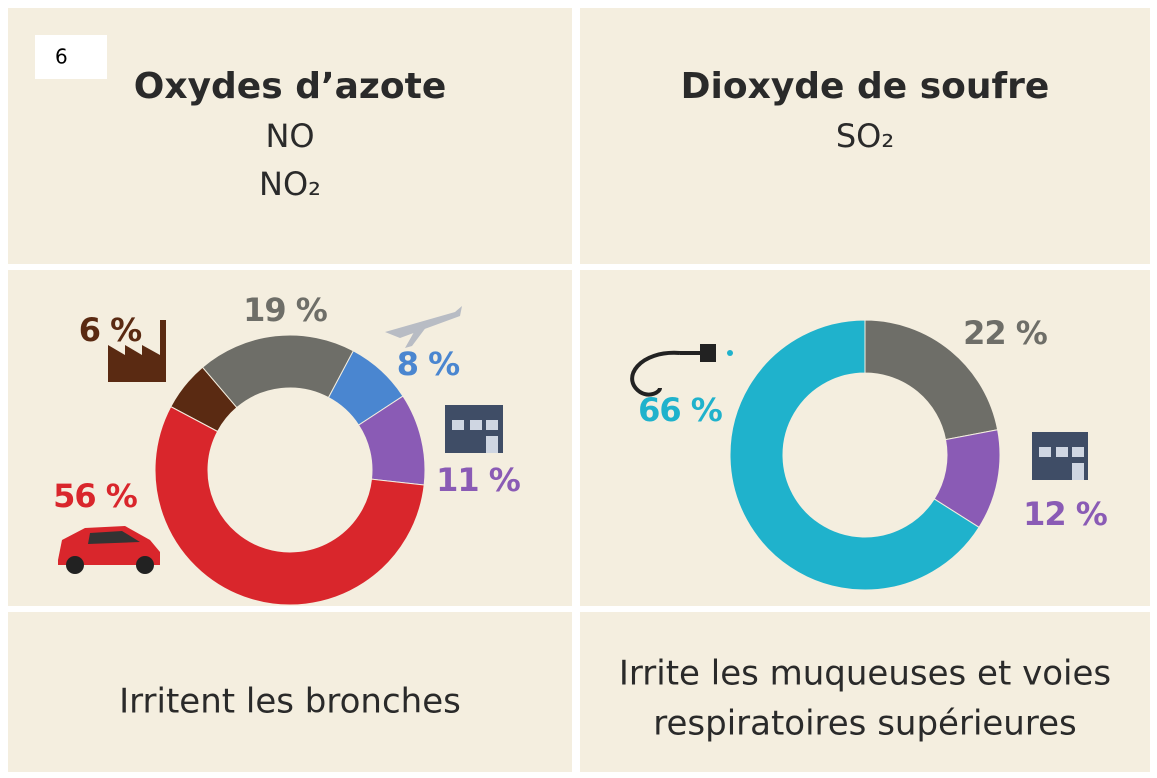  I want to click on formula: NO₂, so click(290, 184).